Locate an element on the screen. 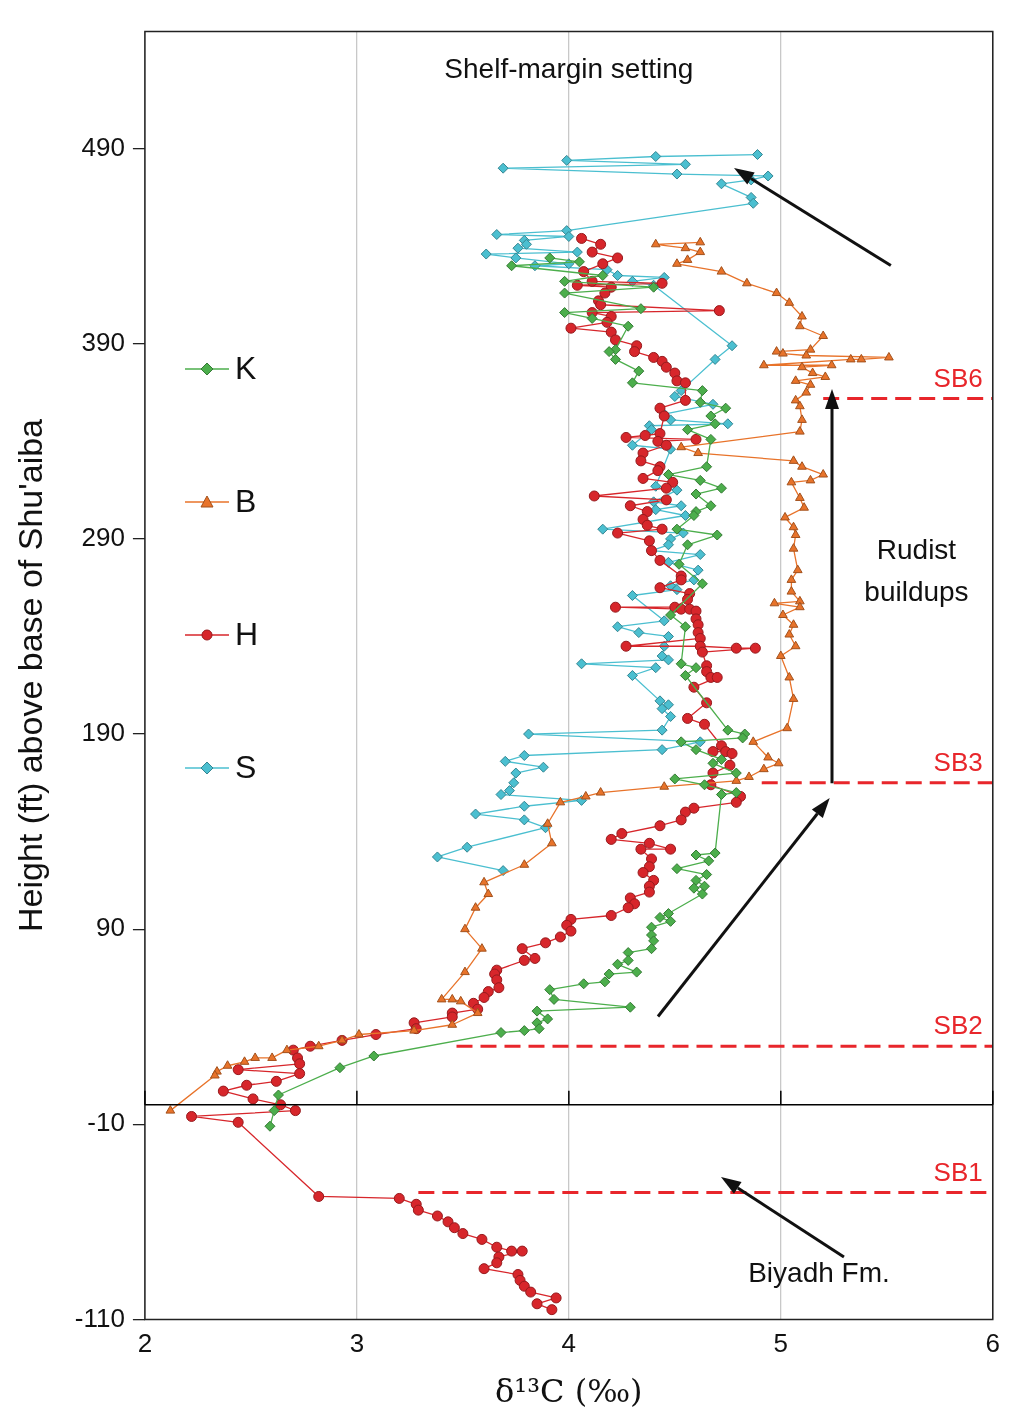 The image size is (1018, 1425). x-axis-title: δ¹³C (‰) is located at coordinates (569, 1391).